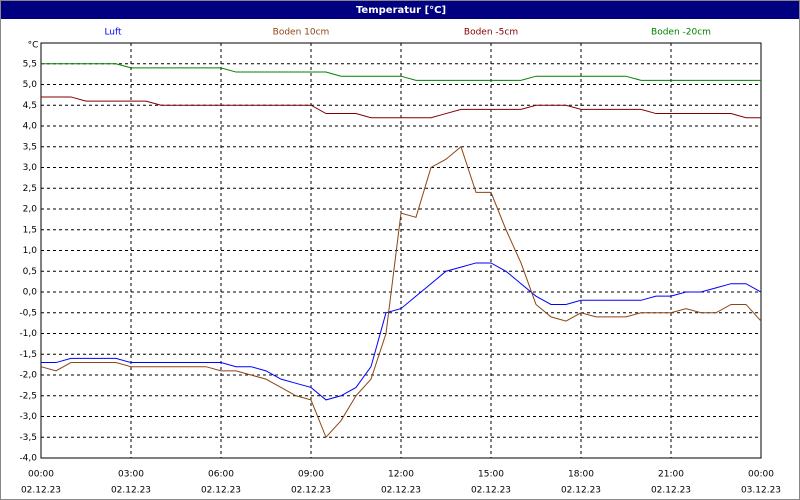 This screenshot has height=500, width=800. What do you see at coordinates (671, 475) in the screenshot?
I see `x-tick-label: 21:00` at bounding box center [671, 475].